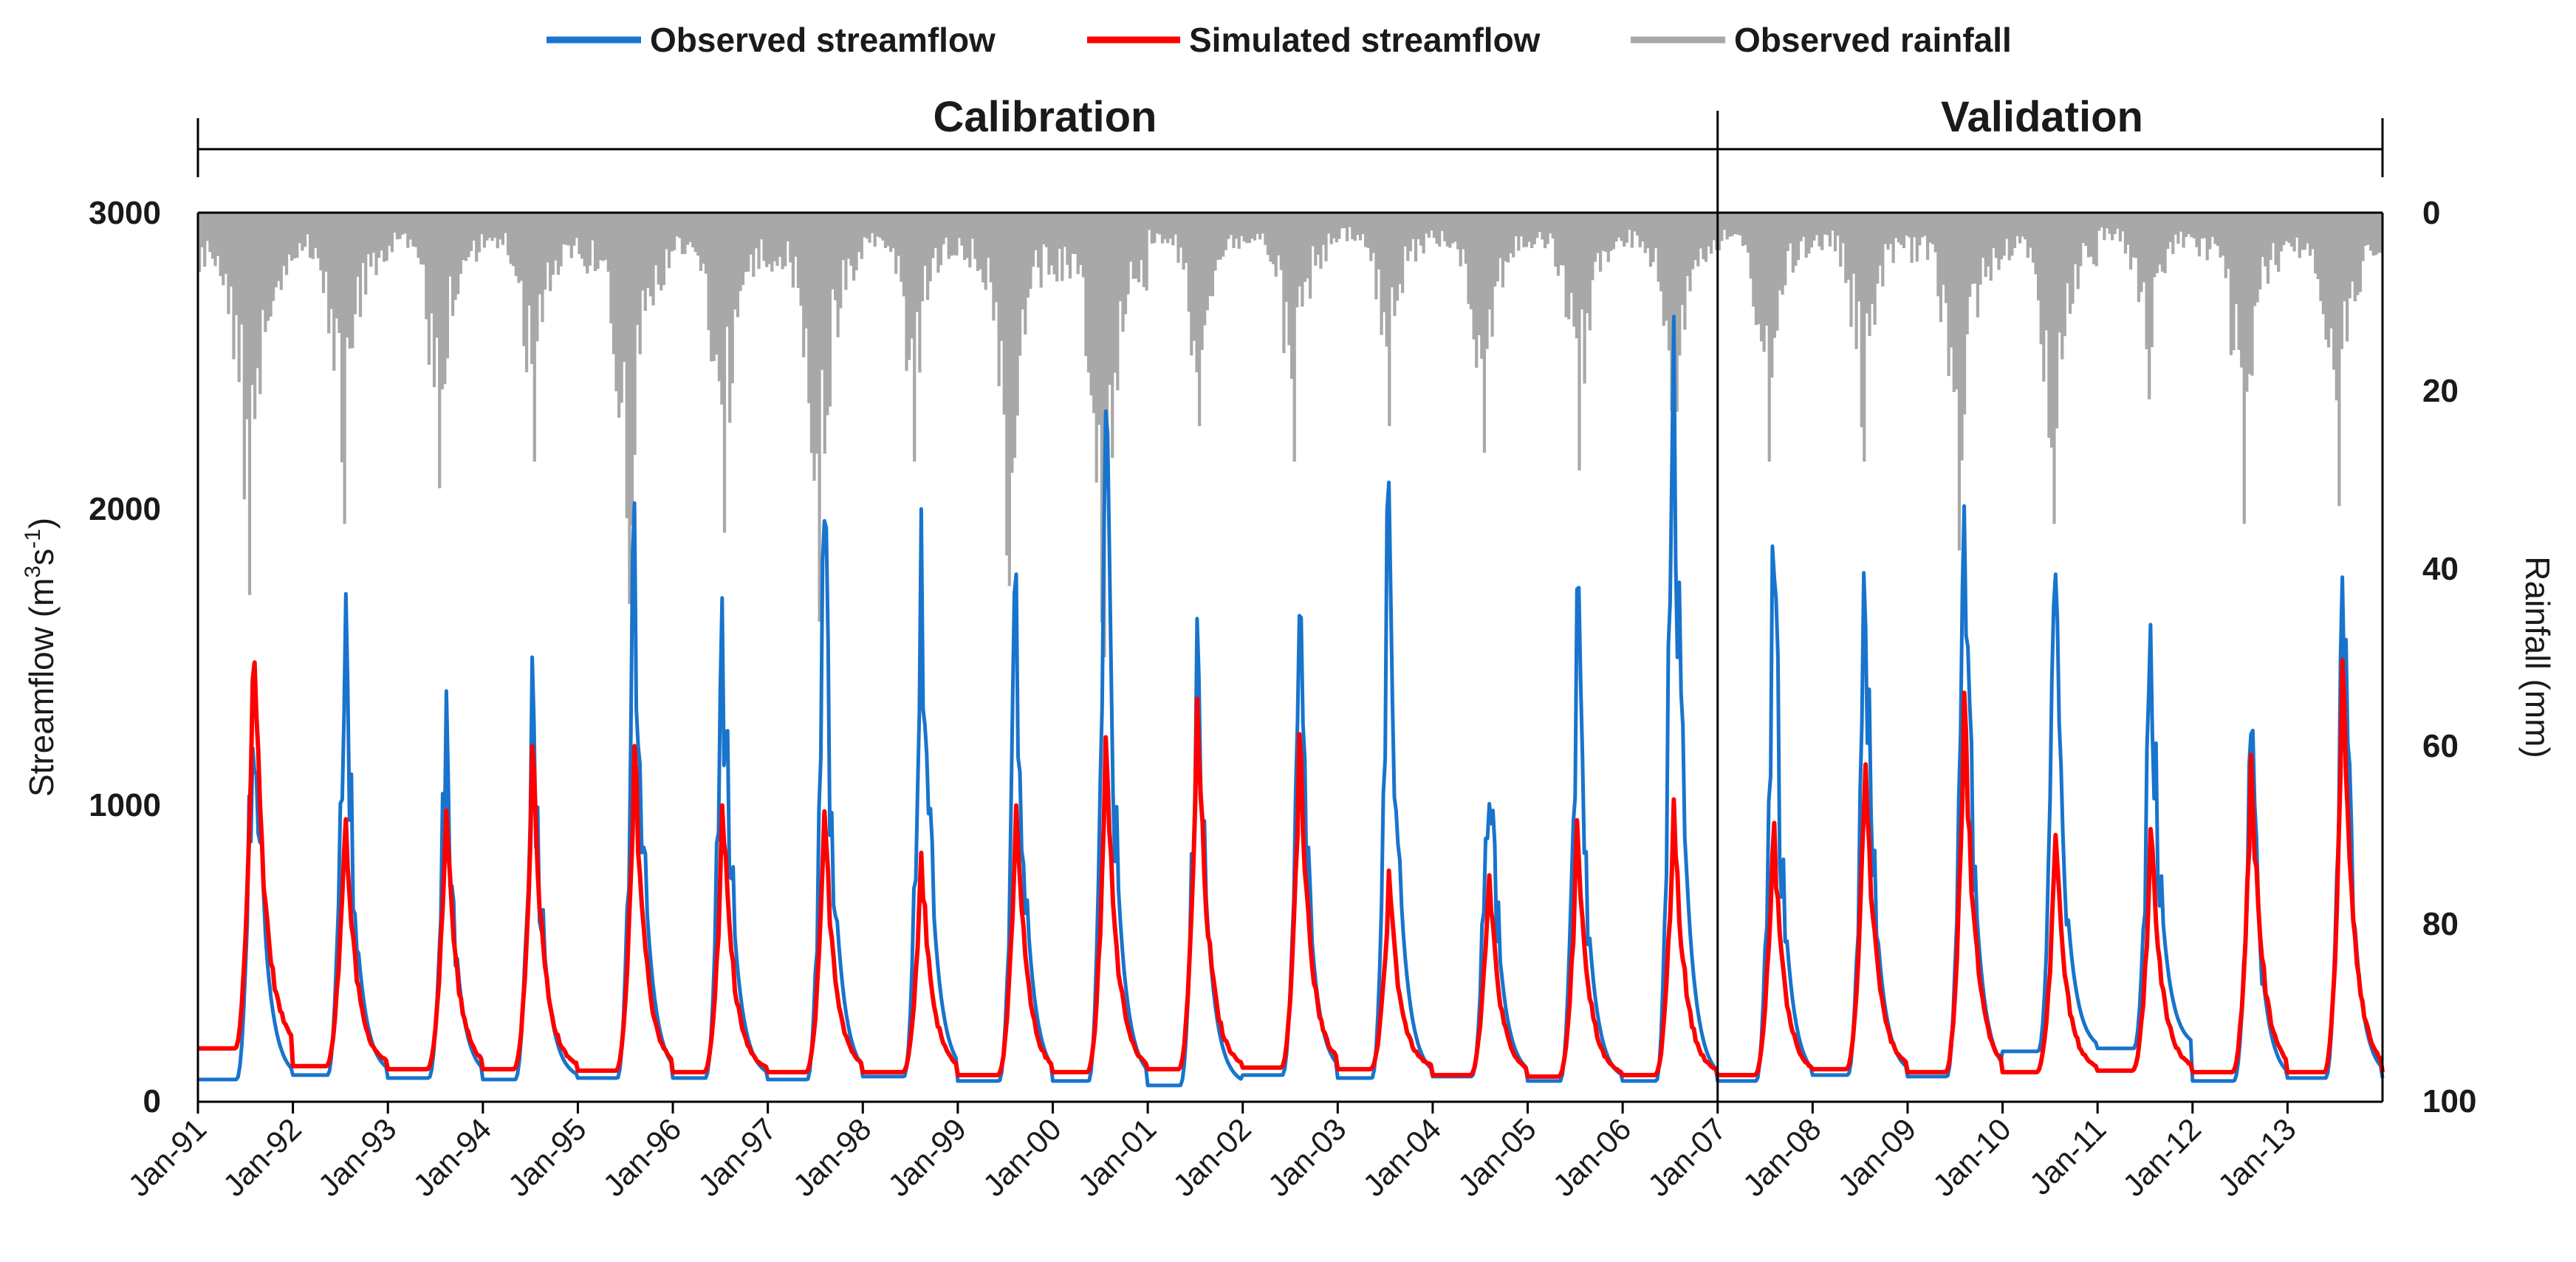  What do you see at coordinates (1687, 1157) in the screenshot?
I see `x-tick-label: Jan-07` at bounding box center [1687, 1157].